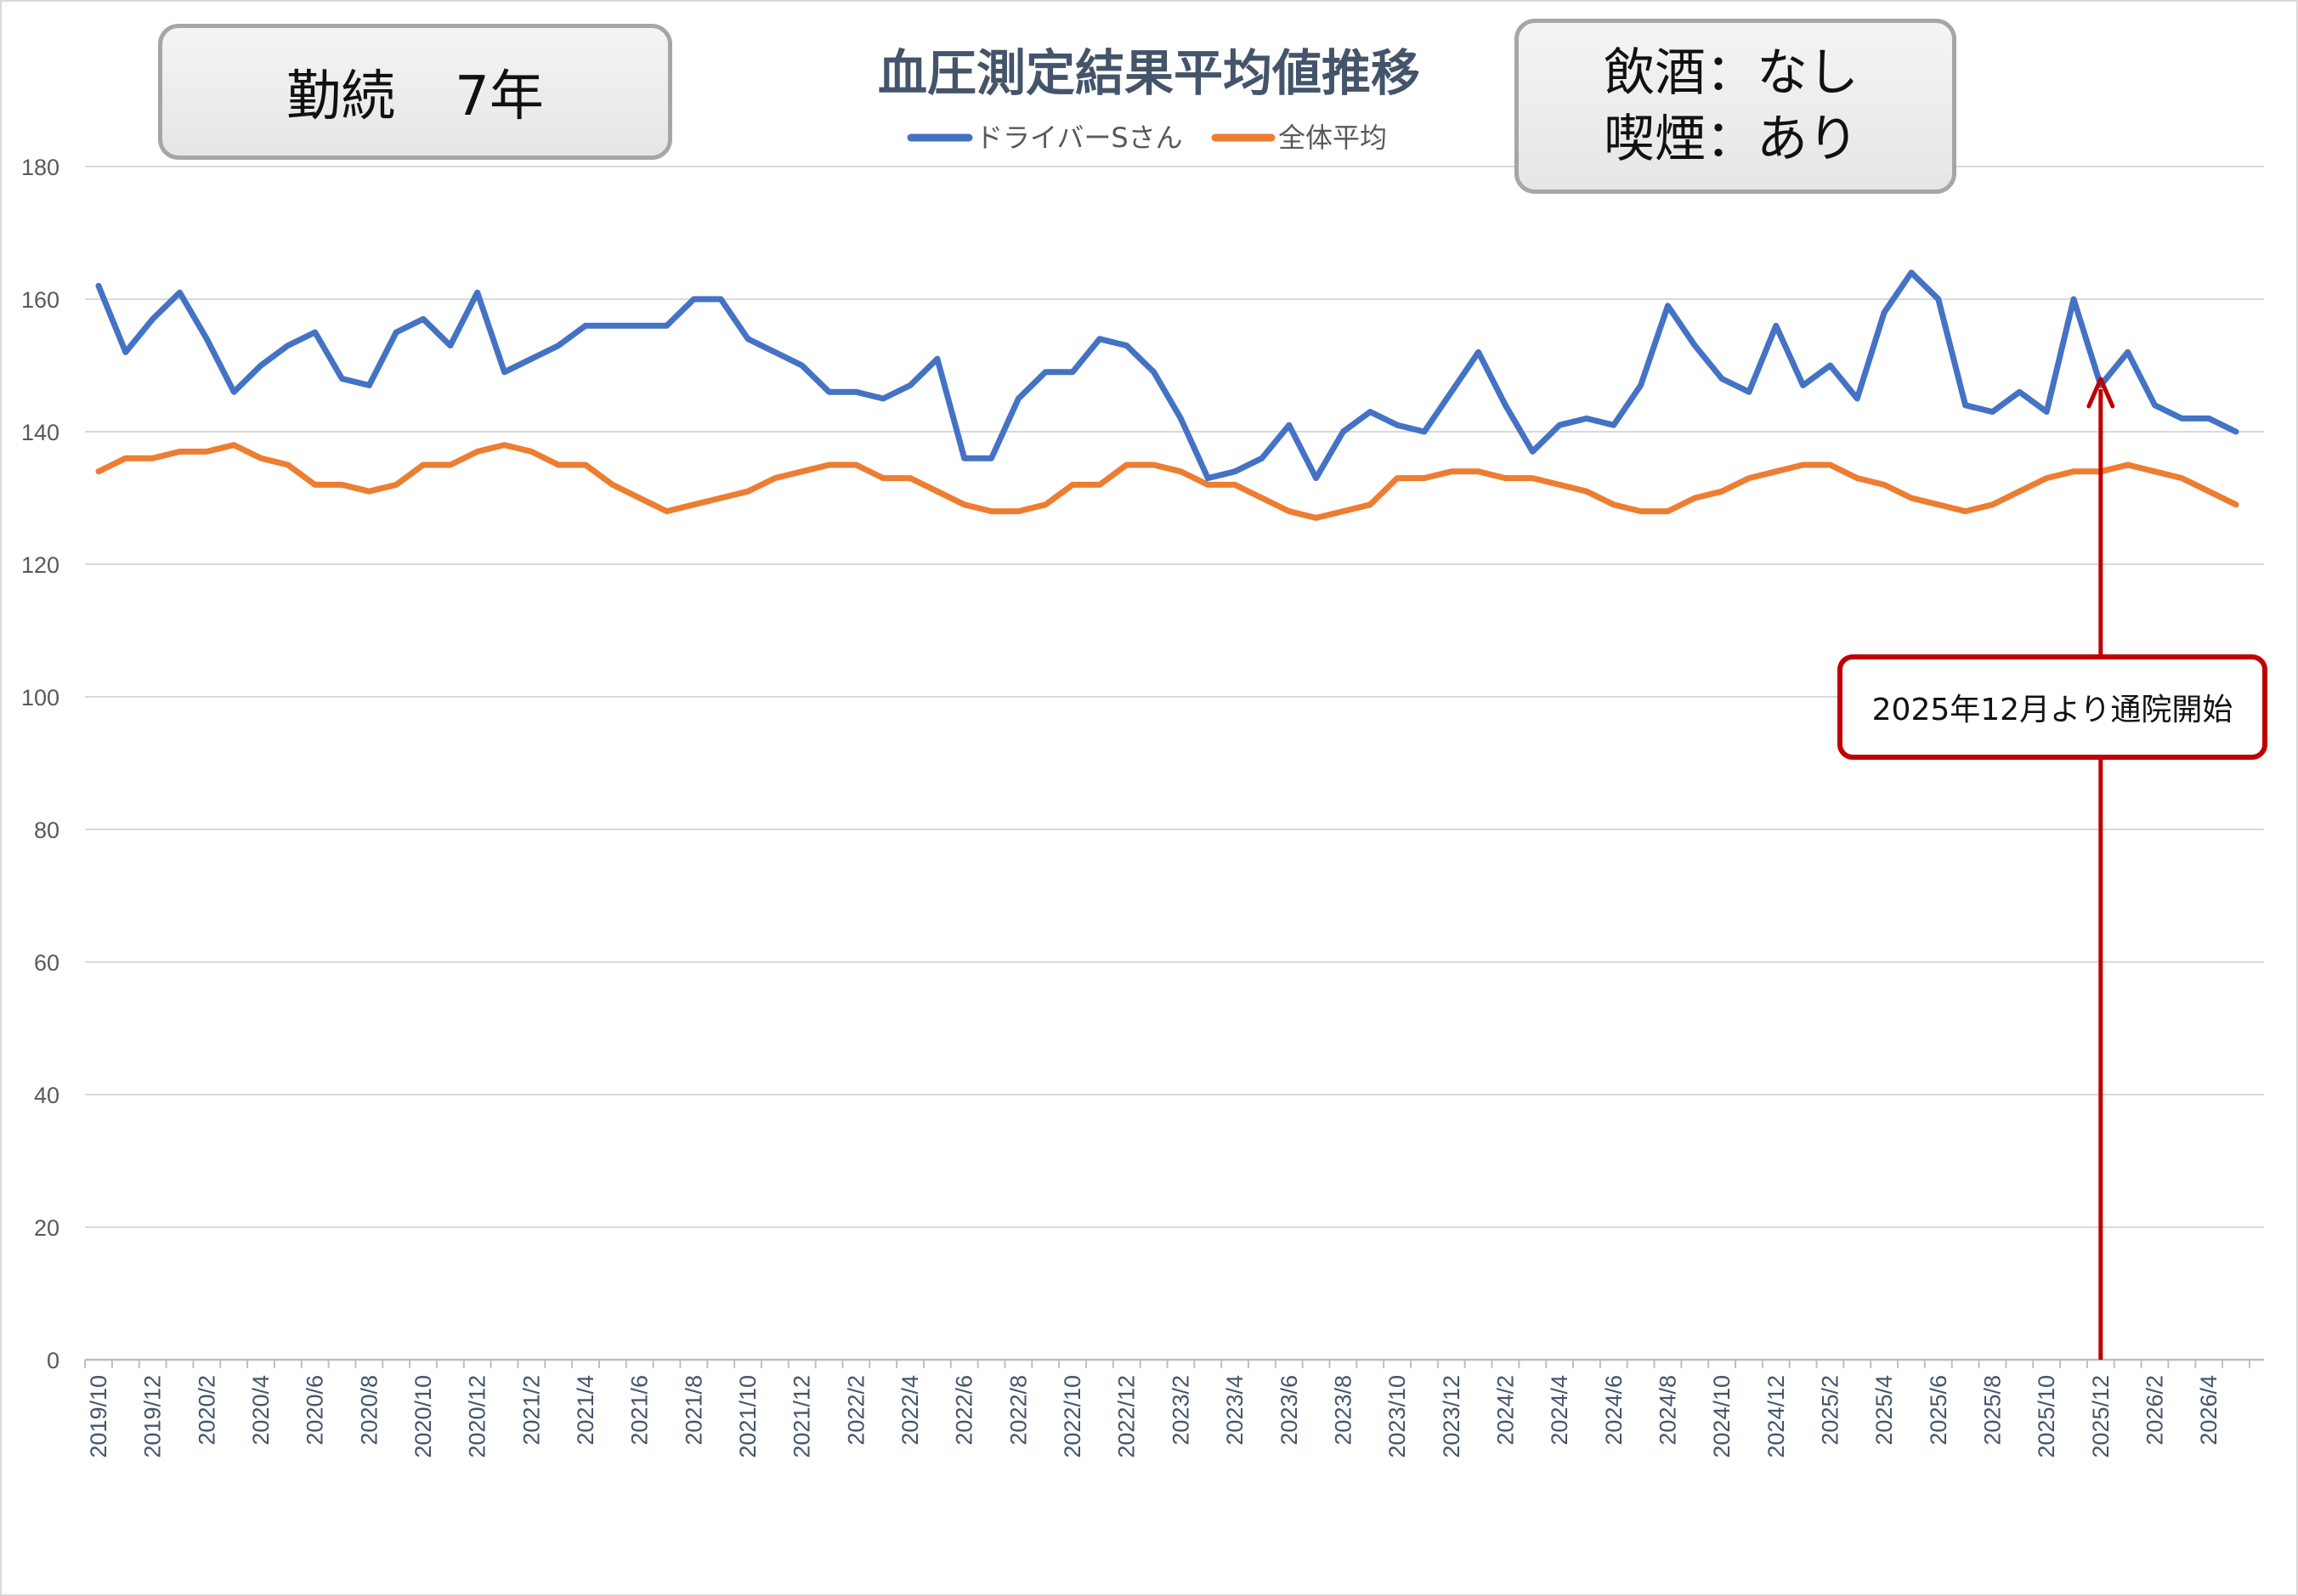  I want to click on x-tick-label: 2024/4, so click(1560, 1411).